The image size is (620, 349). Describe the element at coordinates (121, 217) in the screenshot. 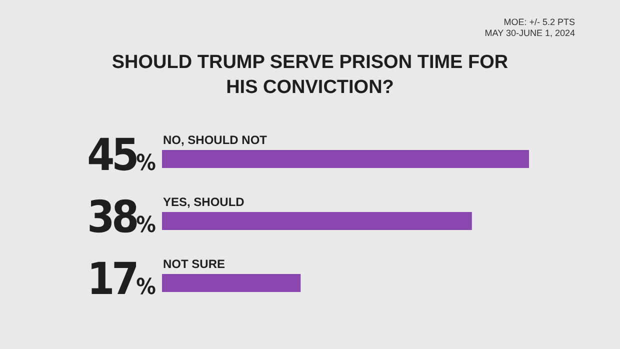

I see `data-label: 38%` at that location.